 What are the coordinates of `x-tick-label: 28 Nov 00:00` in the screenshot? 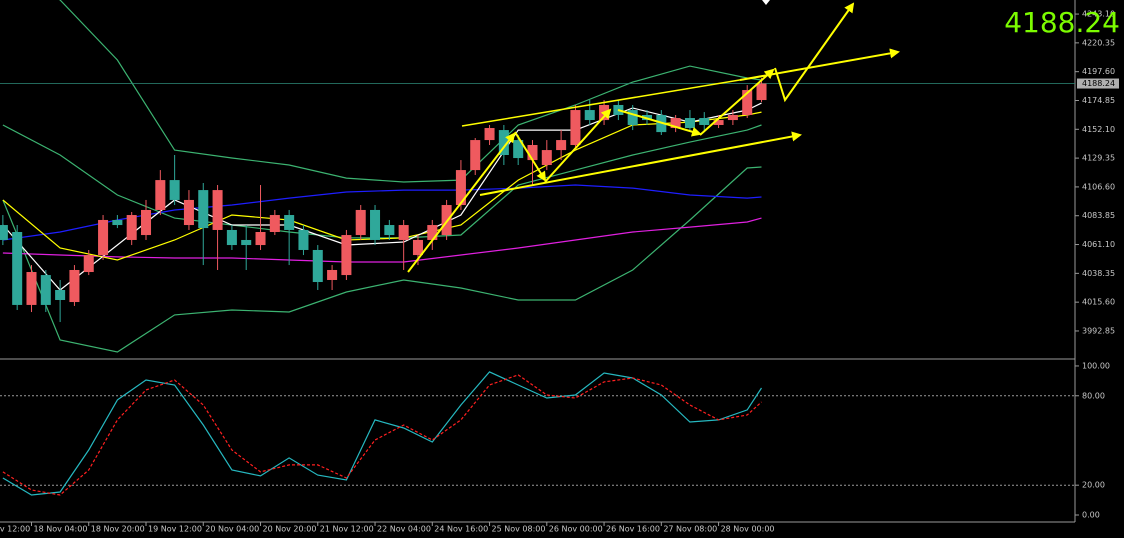 It's located at (748, 529).